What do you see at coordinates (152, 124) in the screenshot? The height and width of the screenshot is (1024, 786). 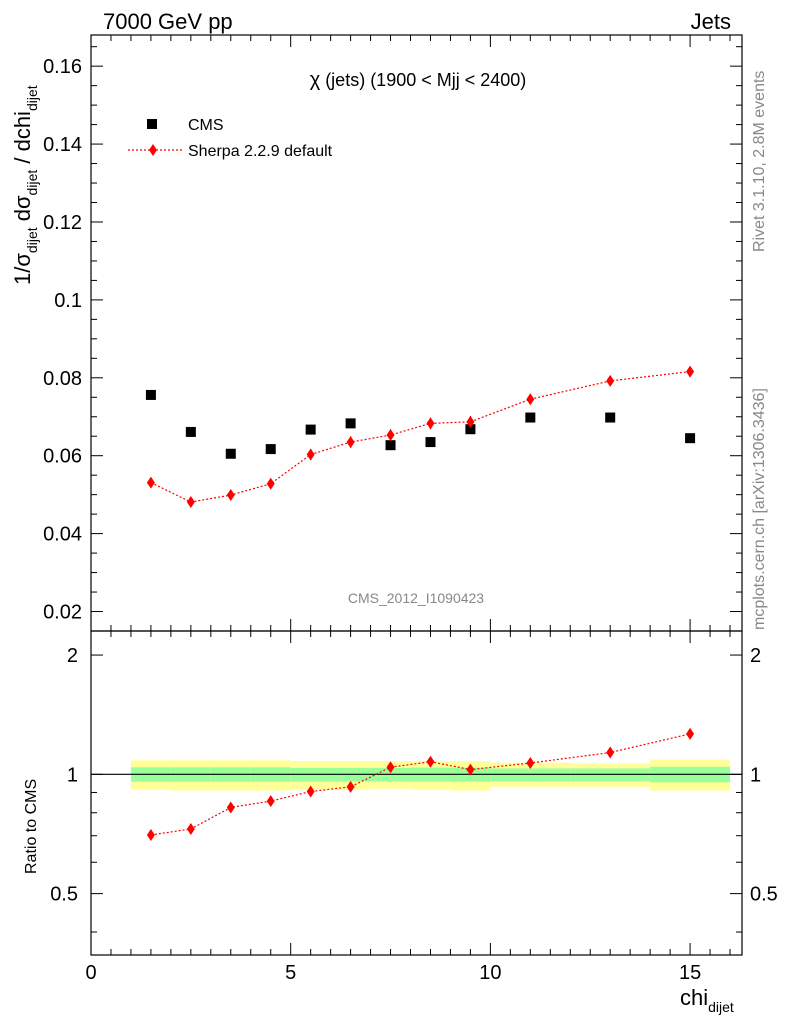 I see `legend-cms-marker` at bounding box center [152, 124].